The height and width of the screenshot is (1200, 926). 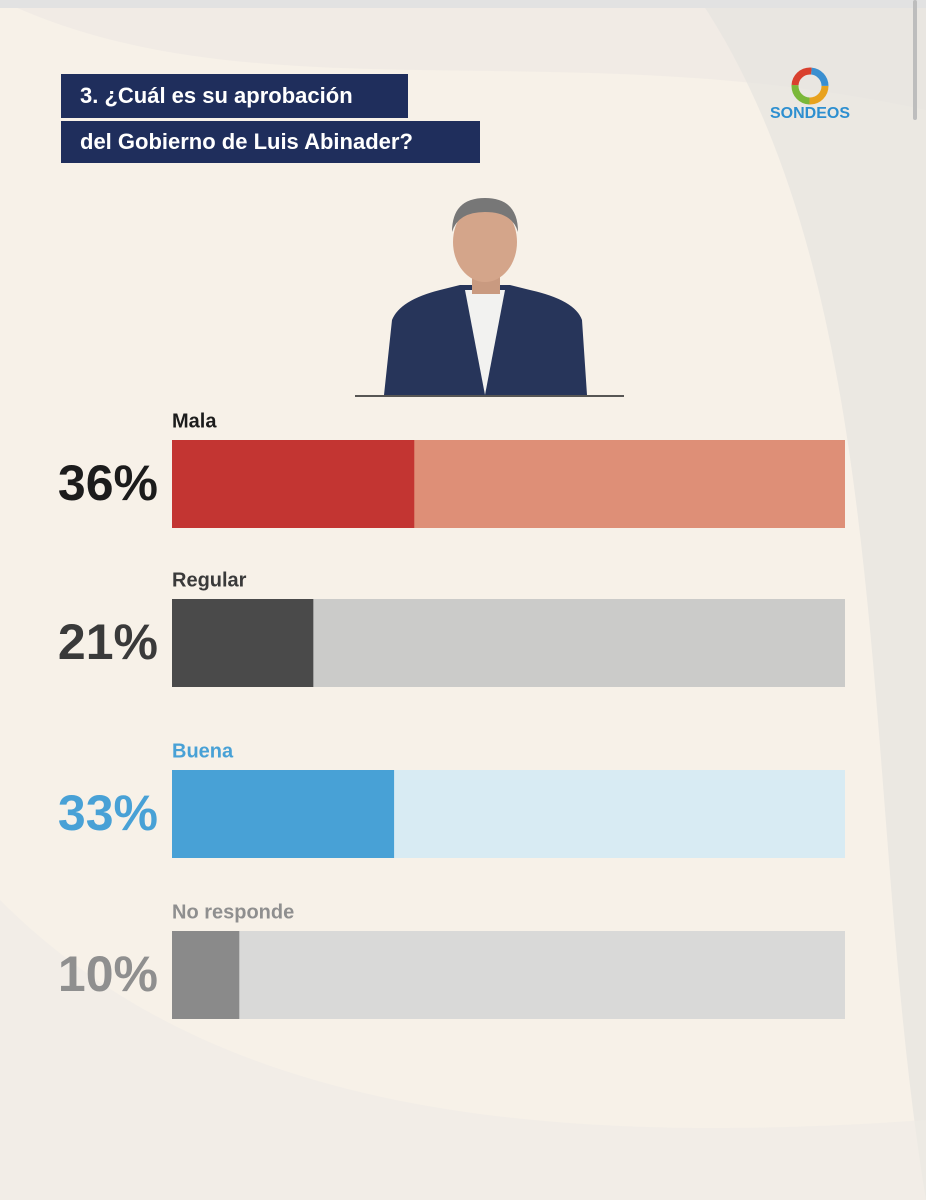 What do you see at coordinates (203, 751) in the screenshot?
I see `category-label: Buena` at bounding box center [203, 751].